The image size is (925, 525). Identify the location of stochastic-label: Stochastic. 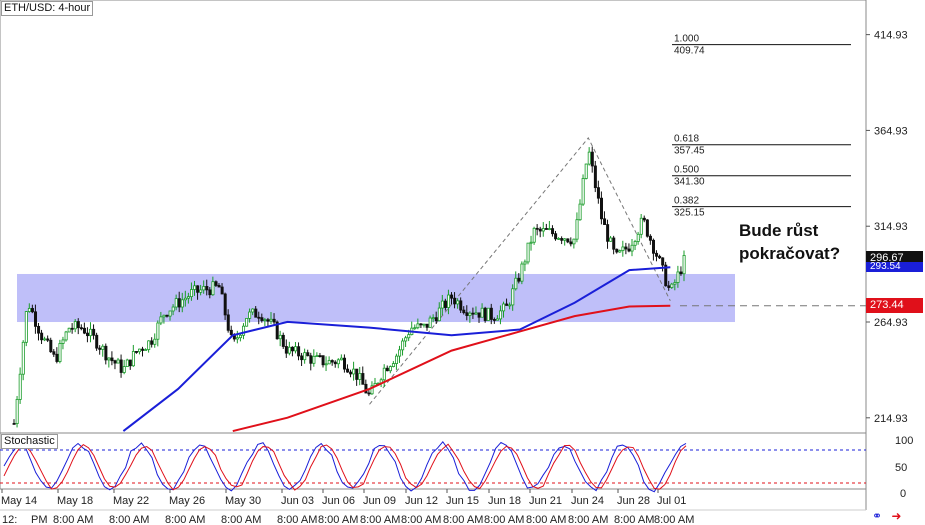
(29, 441).